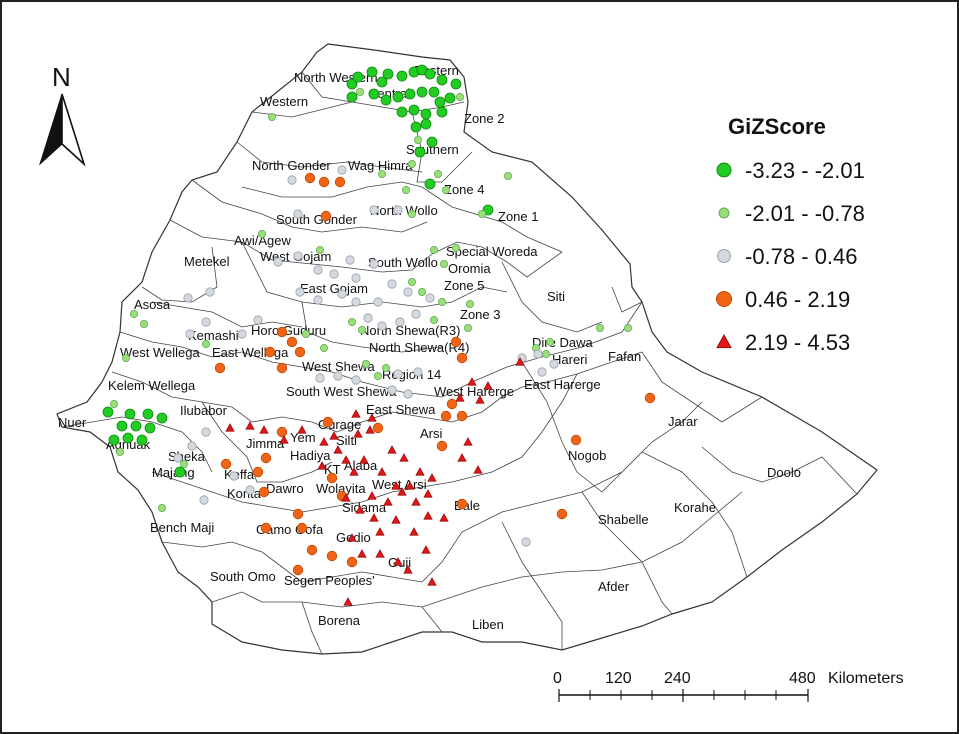 The height and width of the screenshot is (734, 959). I want to click on region-label: Majang, so click(173, 472).